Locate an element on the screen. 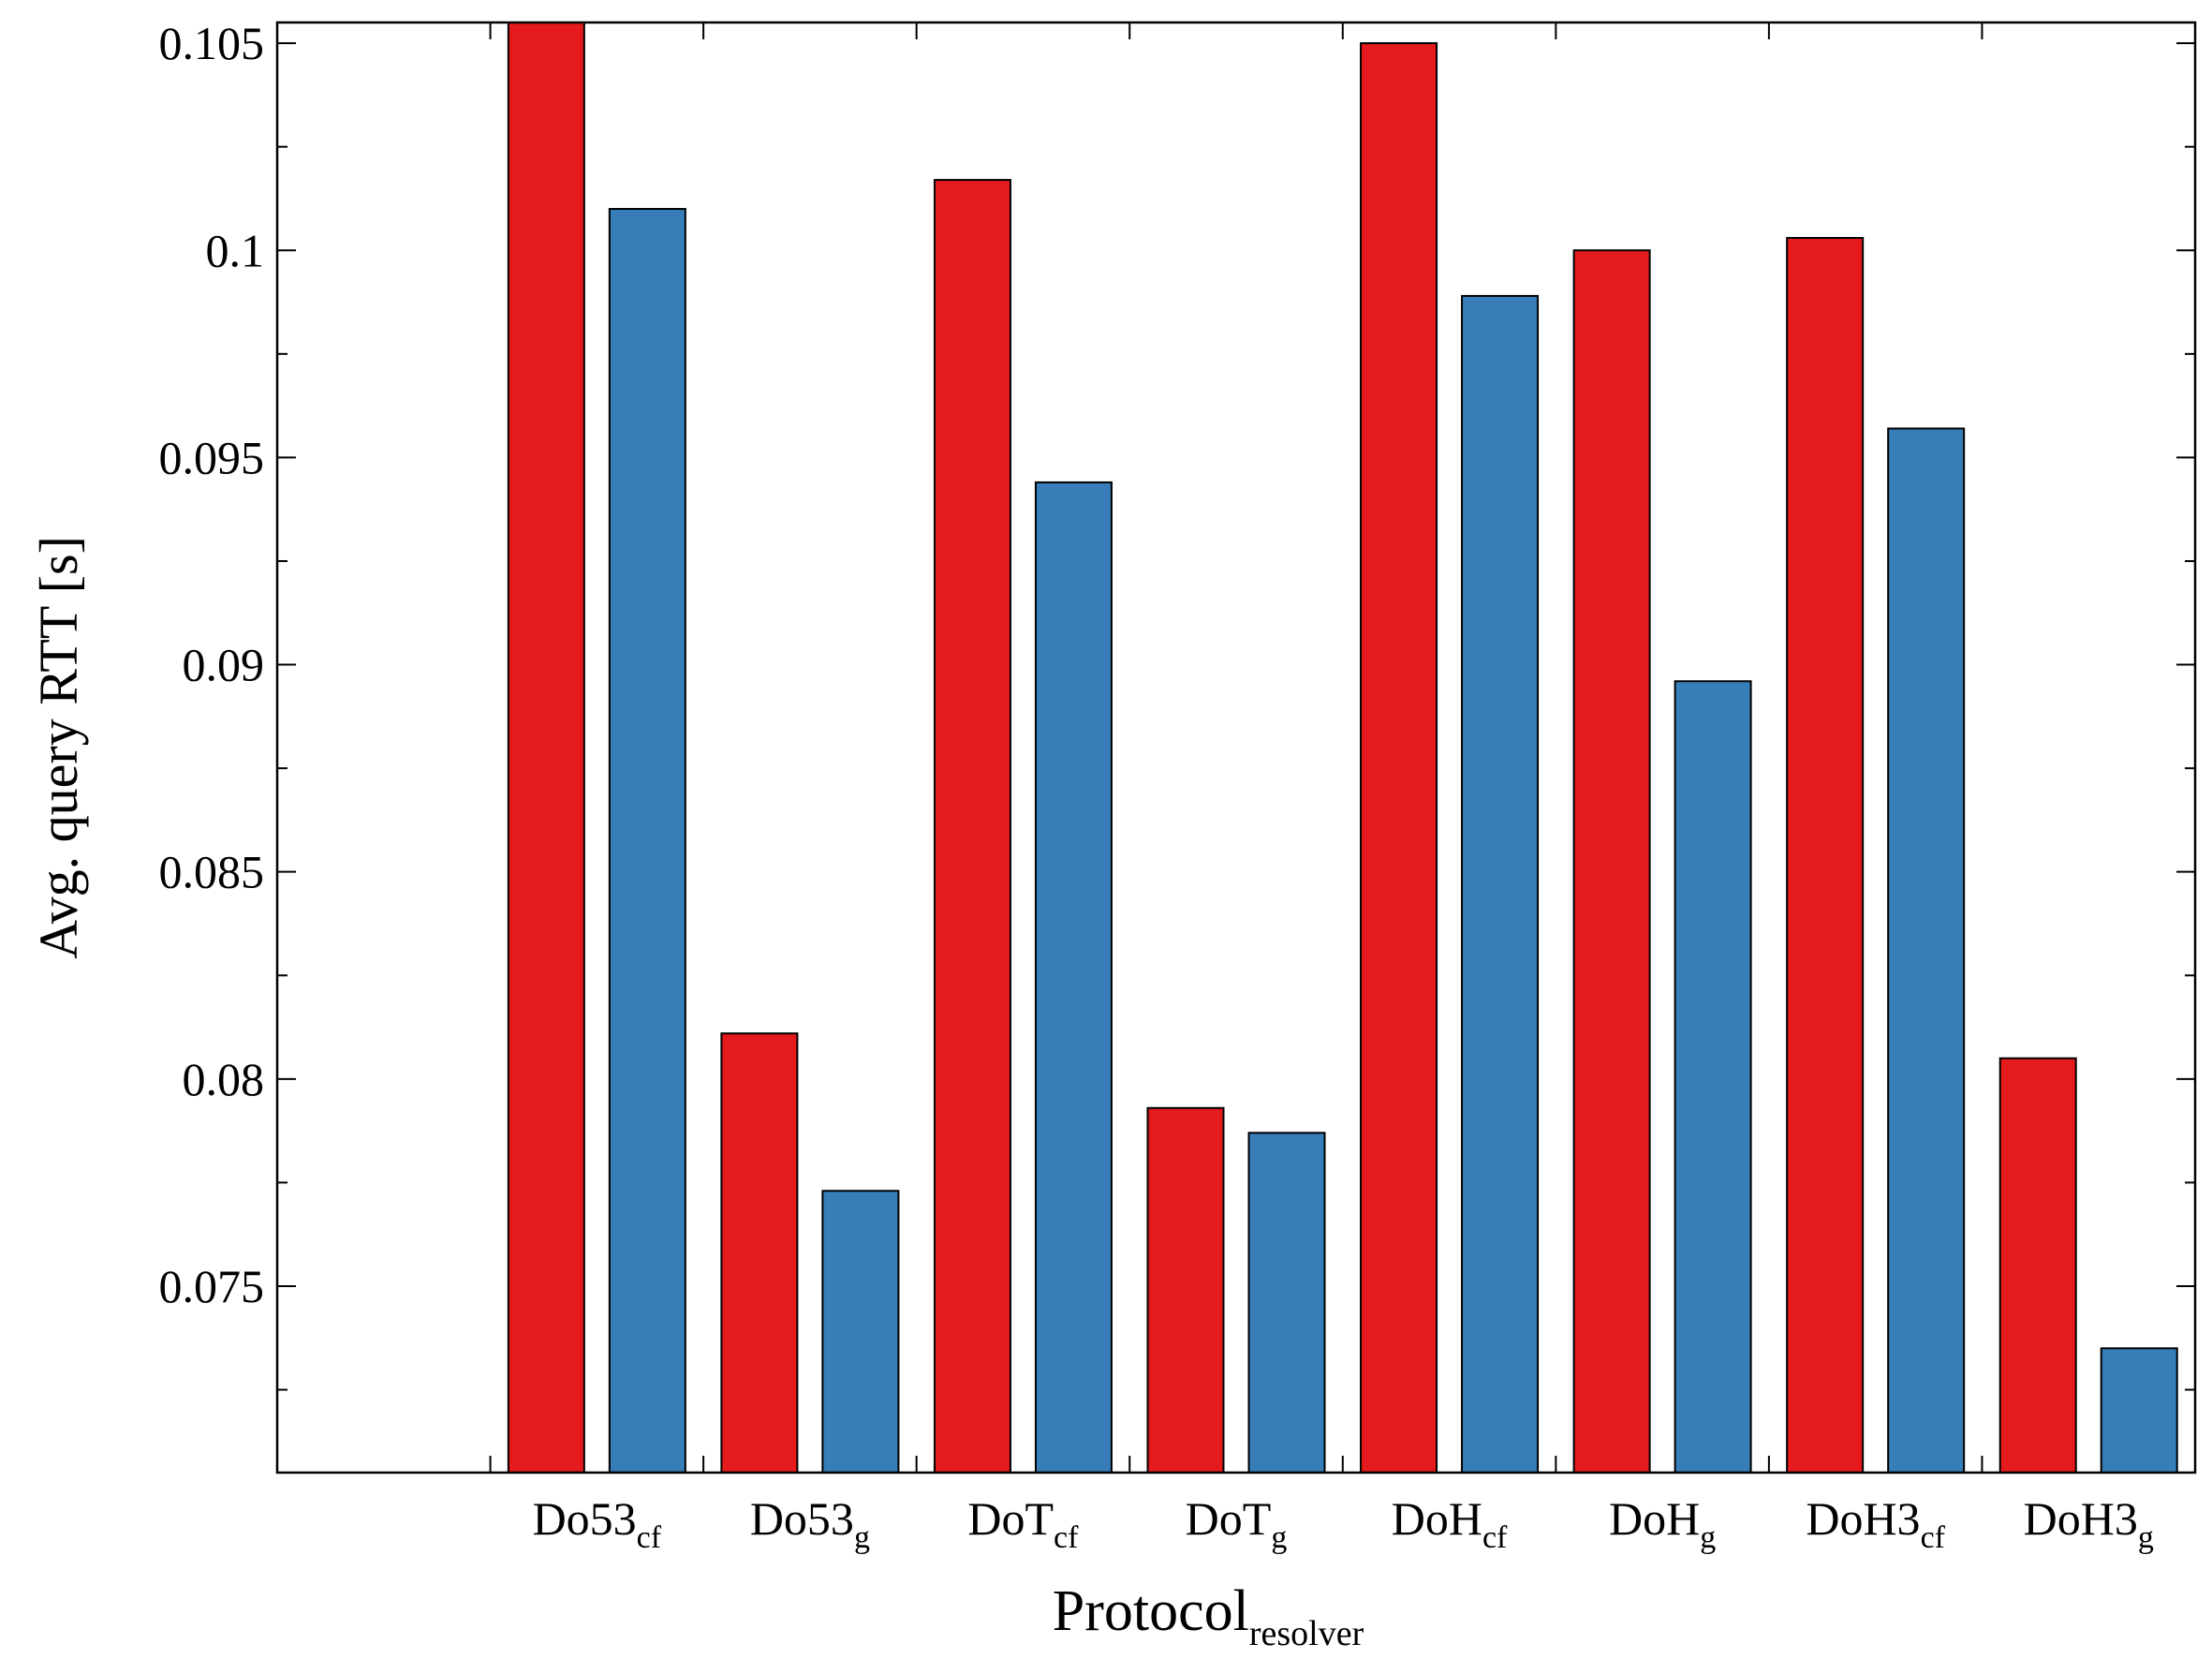 Image resolution: width=2212 pixels, height=1659 pixels. y-tick-label: 0.1 is located at coordinates (236, 250).